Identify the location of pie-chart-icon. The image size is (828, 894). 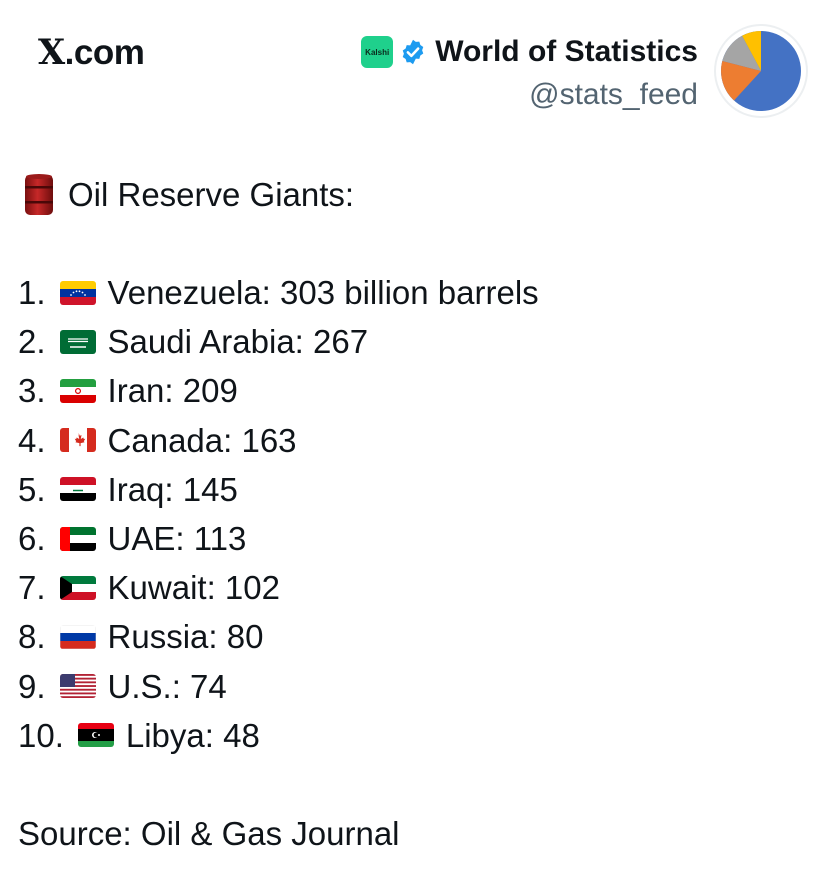
(761, 71).